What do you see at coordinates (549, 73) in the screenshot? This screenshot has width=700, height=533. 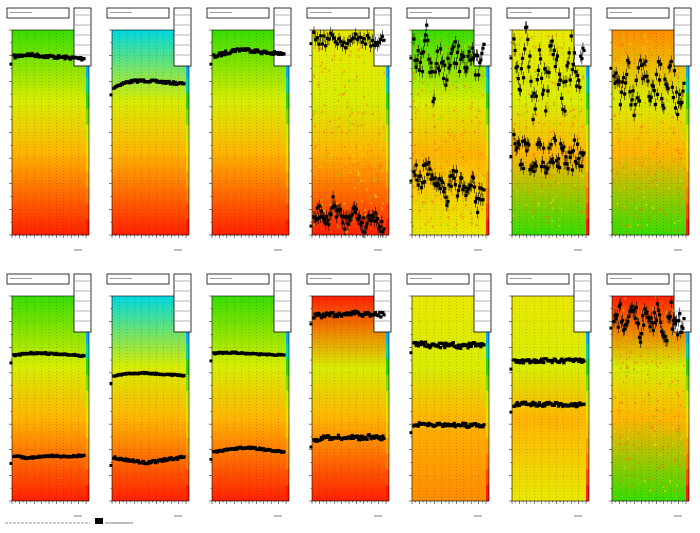 I see `series-markers` at bounding box center [549, 73].